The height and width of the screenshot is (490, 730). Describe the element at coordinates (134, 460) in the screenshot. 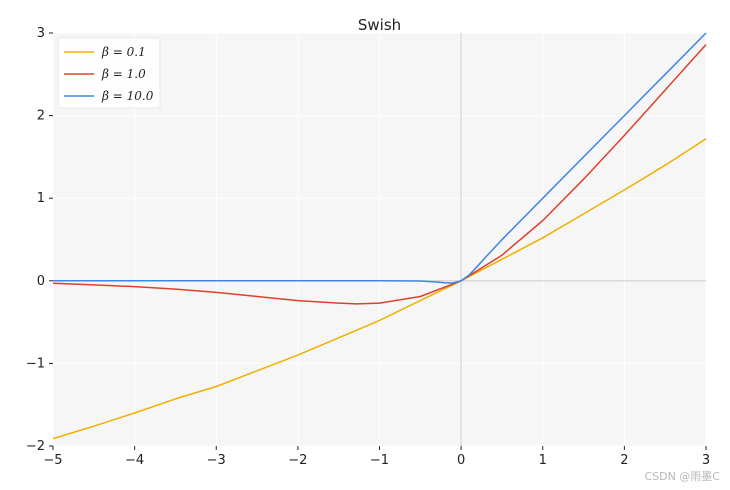

I see `x-tick-label: −4` at that location.